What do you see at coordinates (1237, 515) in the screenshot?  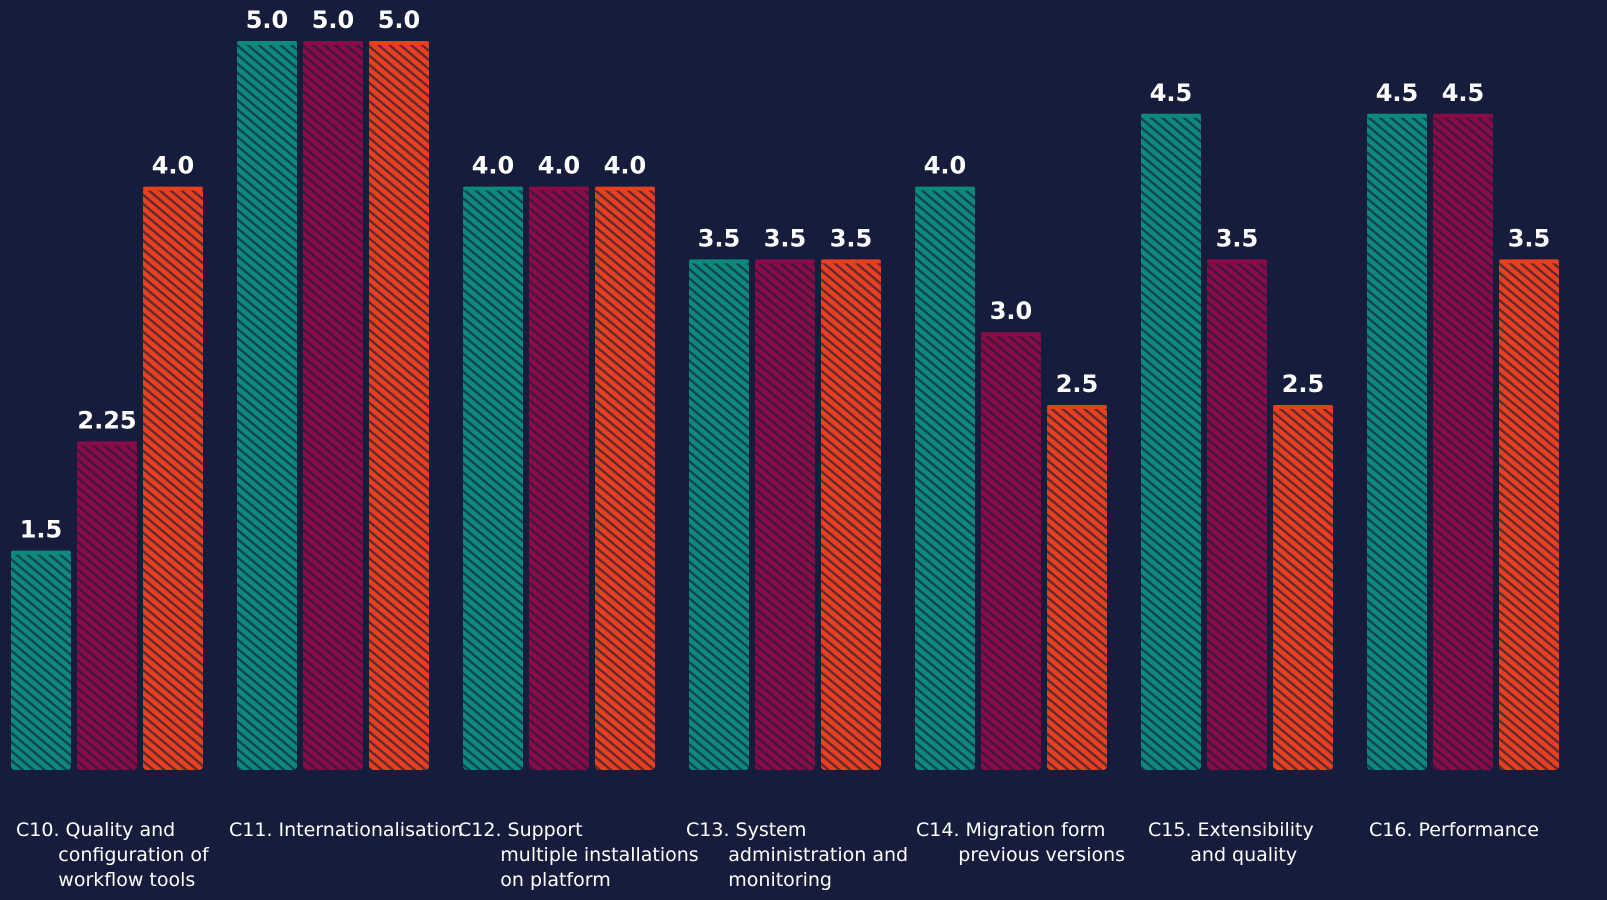 I see `bar-c15-series2` at bounding box center [1237, 515].